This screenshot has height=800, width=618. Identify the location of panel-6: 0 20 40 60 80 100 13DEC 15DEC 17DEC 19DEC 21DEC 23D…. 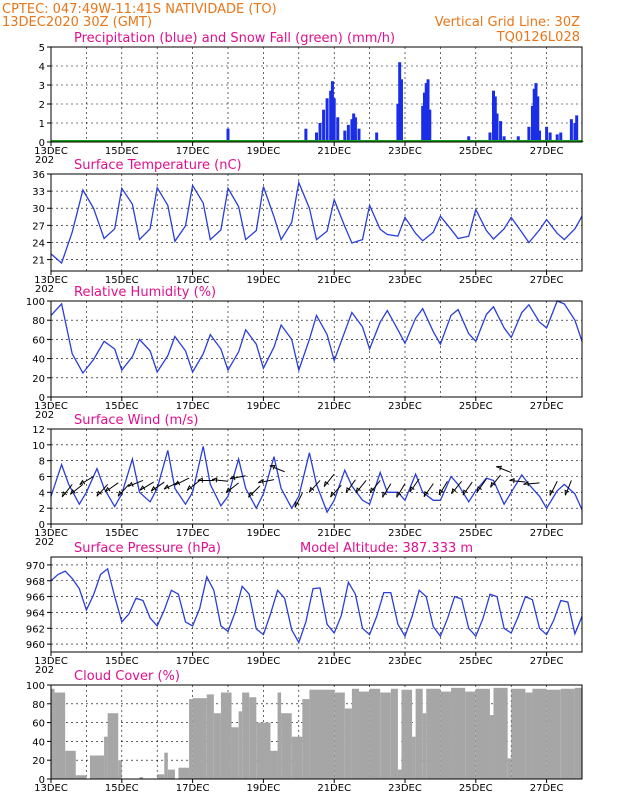
(304, 731).